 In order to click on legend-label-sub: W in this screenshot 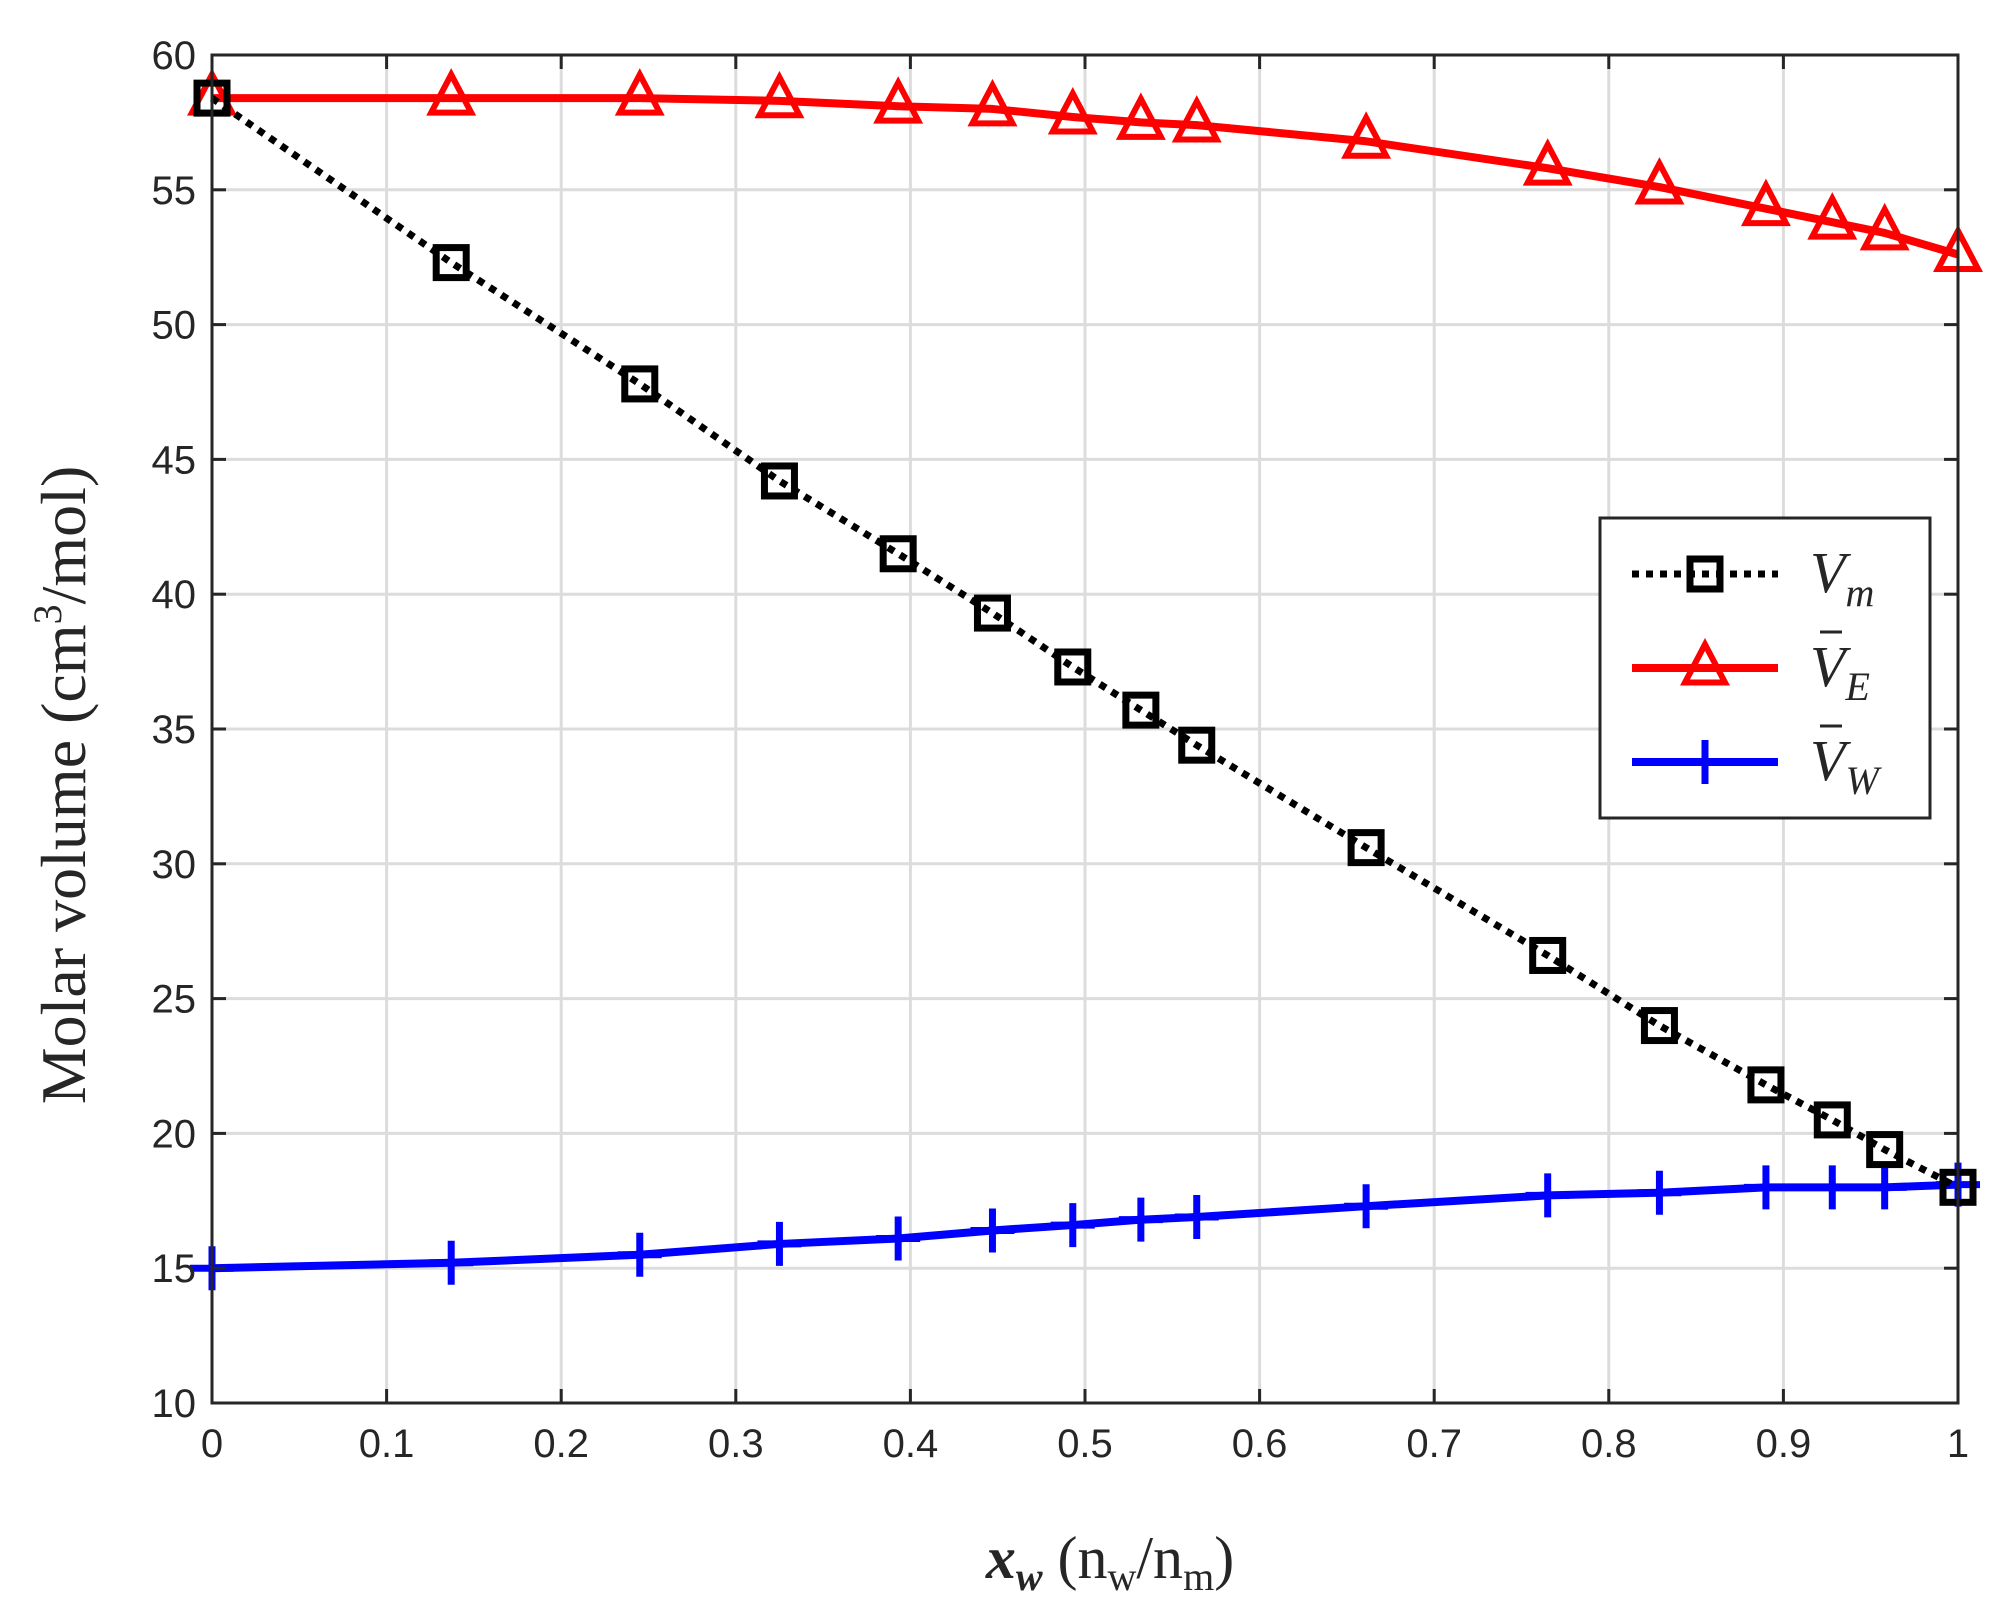, I will do `click(1863, 780)`.